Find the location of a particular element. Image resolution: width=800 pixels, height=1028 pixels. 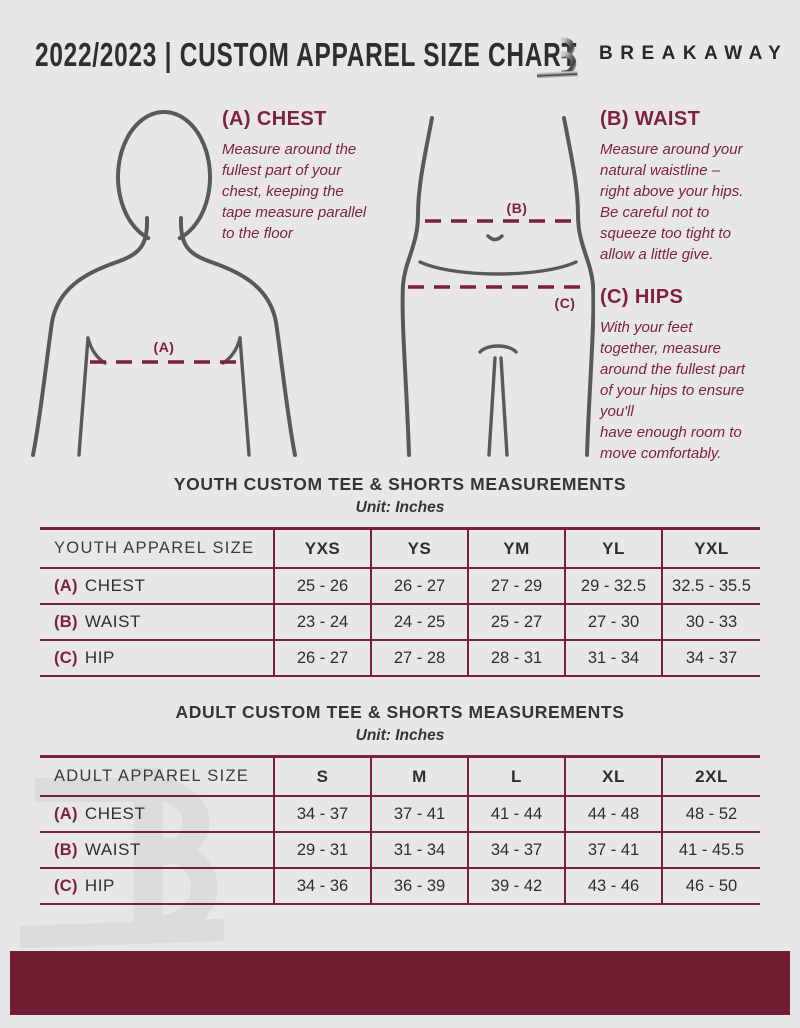

chest-marker-label: (A) is located at coordinates (164, 347).